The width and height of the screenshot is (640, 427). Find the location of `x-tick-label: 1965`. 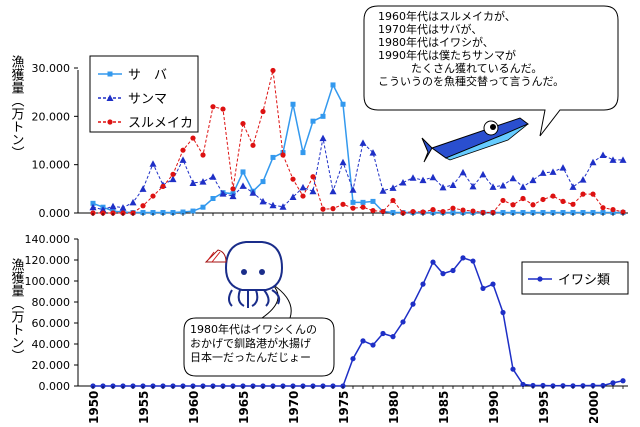

x-tick-label: 1965 is located at coordinates (244, 407).